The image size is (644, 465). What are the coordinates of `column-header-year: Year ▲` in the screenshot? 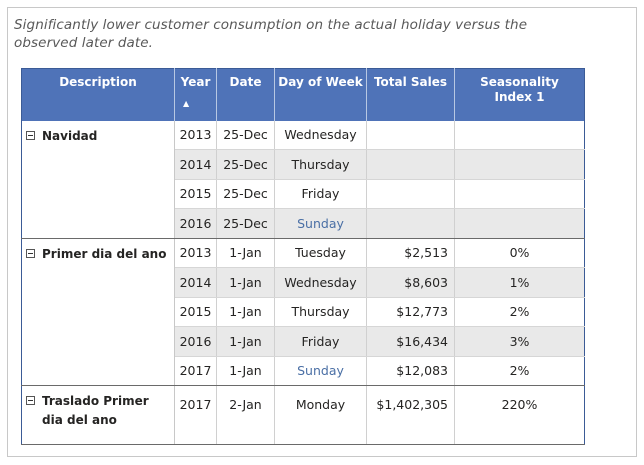 It's located at (195, 94).